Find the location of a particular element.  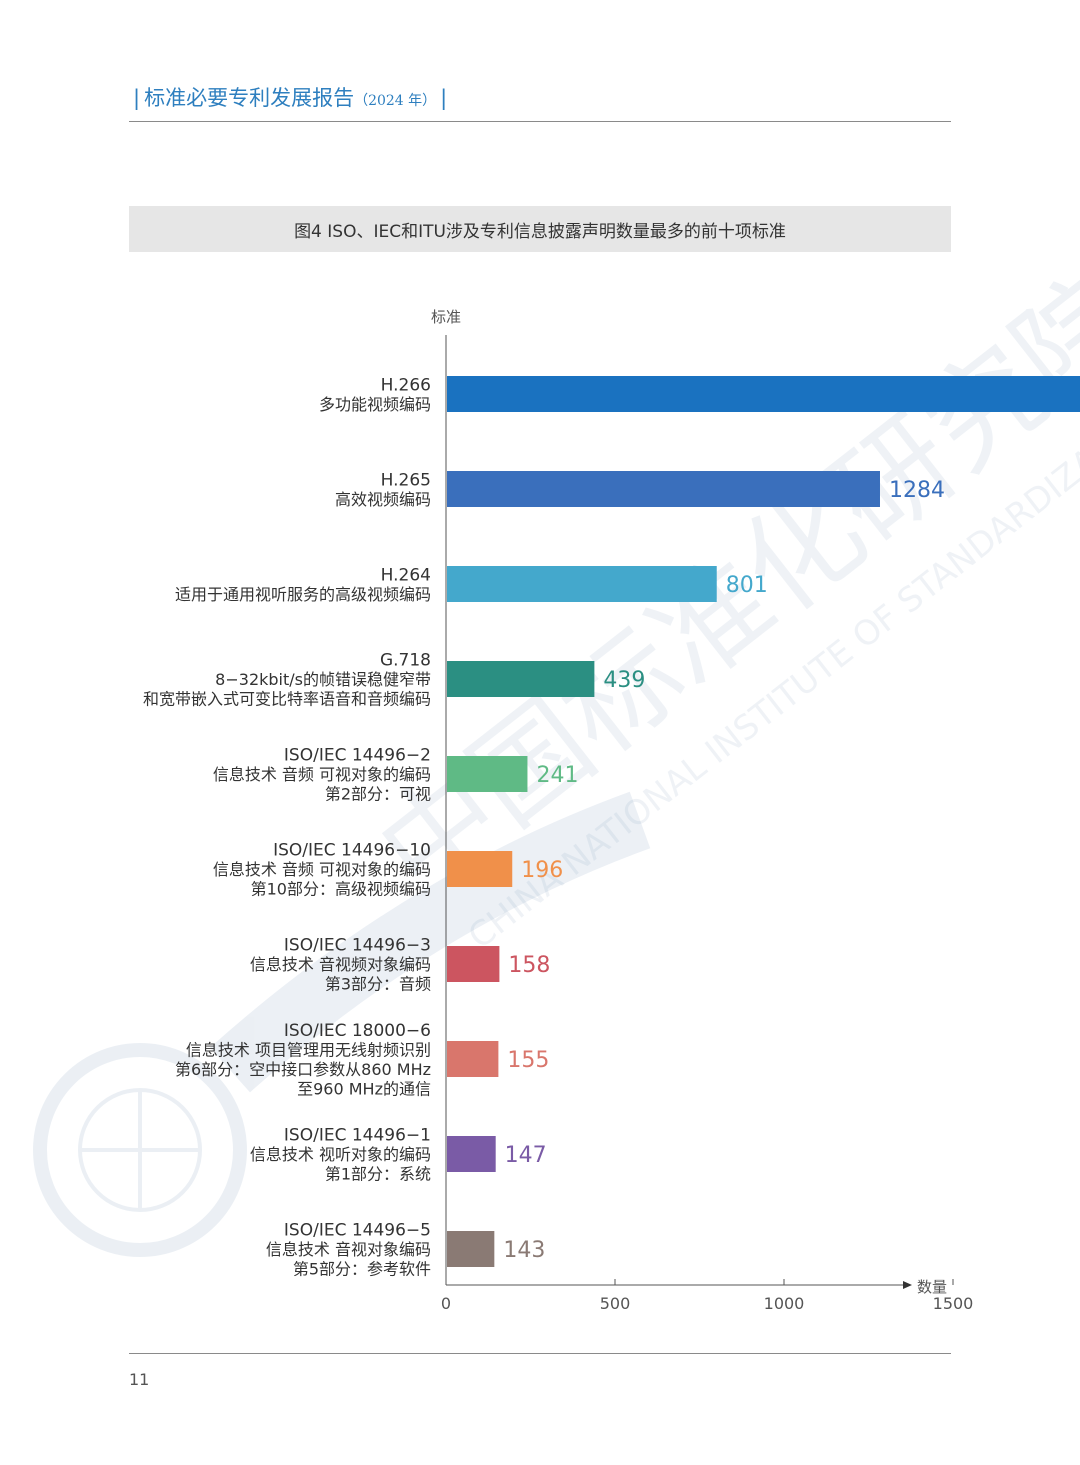

x-axis-arrow-icon is located at coordinates (907, 1285).